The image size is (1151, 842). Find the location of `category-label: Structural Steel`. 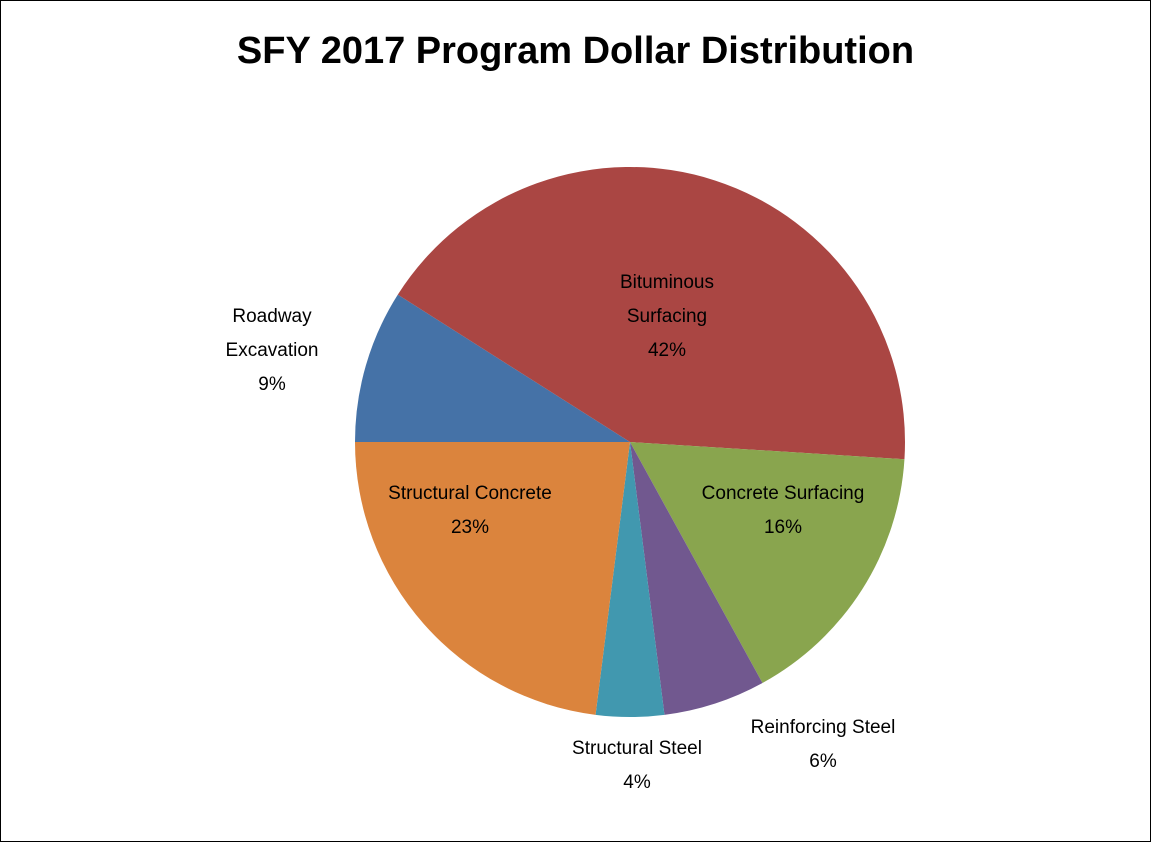

category-label: Structural Steel is located at coordinates (637, 748).